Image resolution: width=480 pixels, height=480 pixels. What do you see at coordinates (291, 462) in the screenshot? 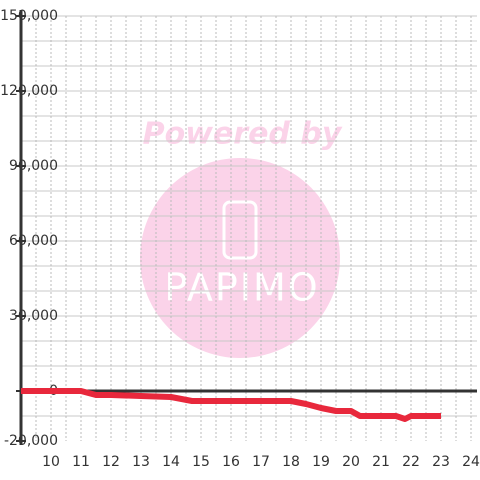
I see `x-tick-label: 18` at bounding box center [291, 462].